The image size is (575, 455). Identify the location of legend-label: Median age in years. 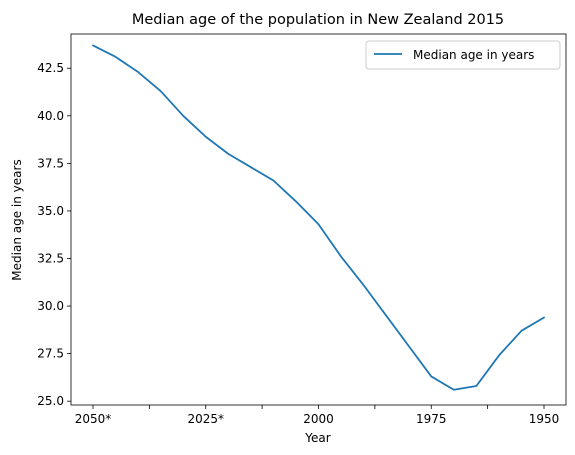
(473, 55).